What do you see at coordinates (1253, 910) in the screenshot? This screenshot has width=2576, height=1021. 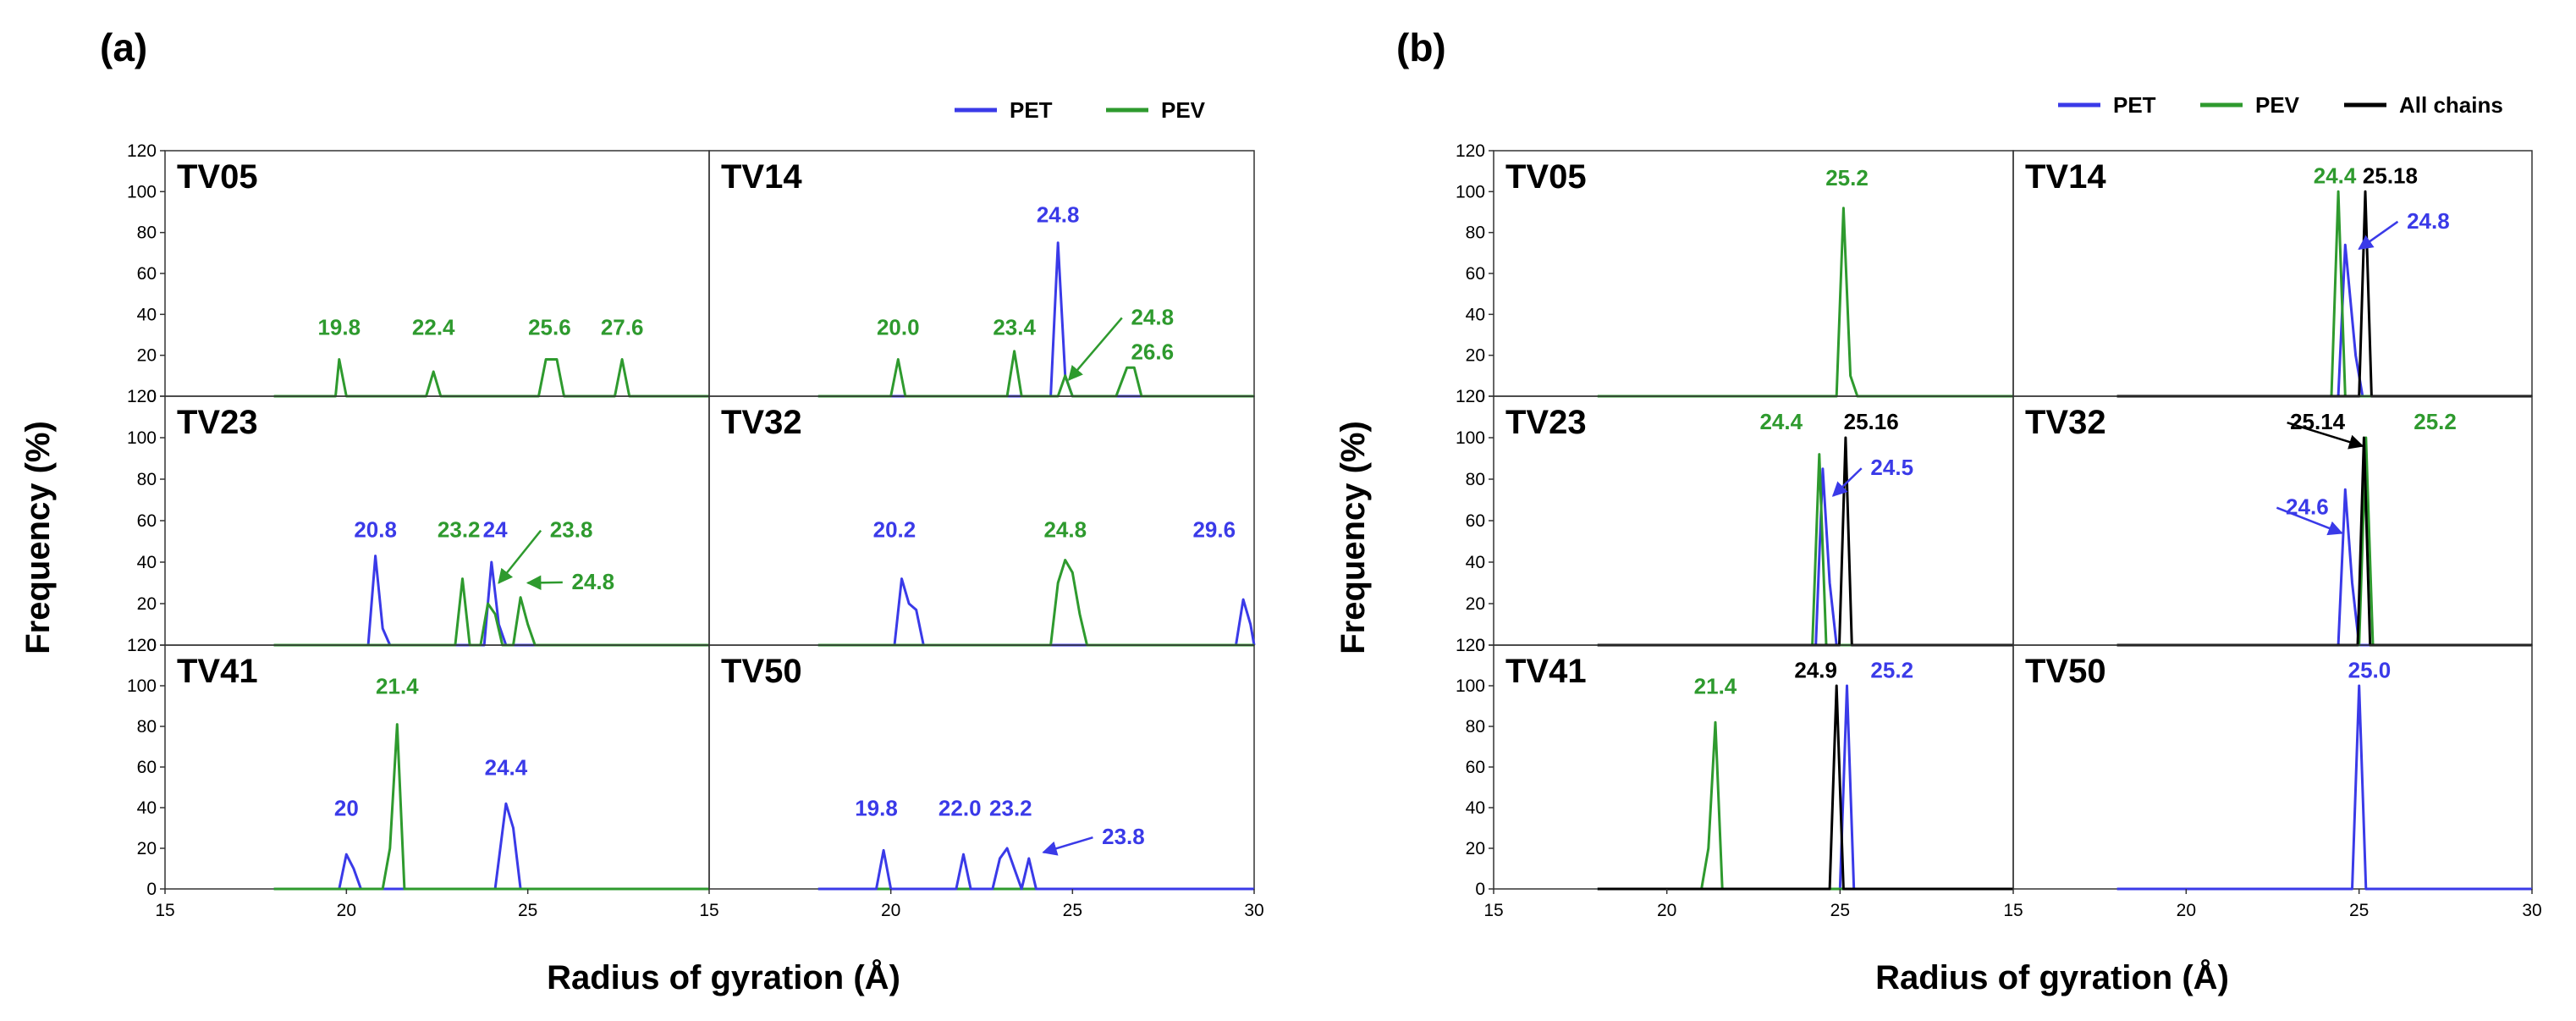 I see `x-tick-label: 30` at bounding box center [1253, 910].